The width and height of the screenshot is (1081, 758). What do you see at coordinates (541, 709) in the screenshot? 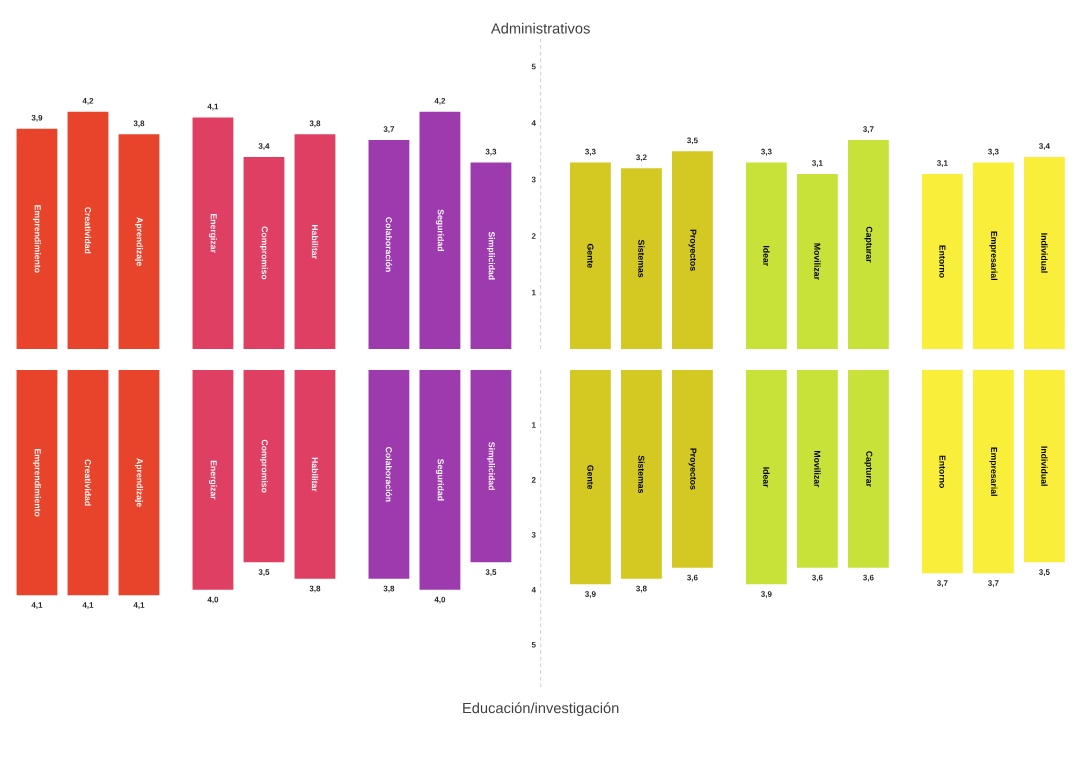
I see `x-axis-title: Educación/investigación` at bounding box center [541, 709].